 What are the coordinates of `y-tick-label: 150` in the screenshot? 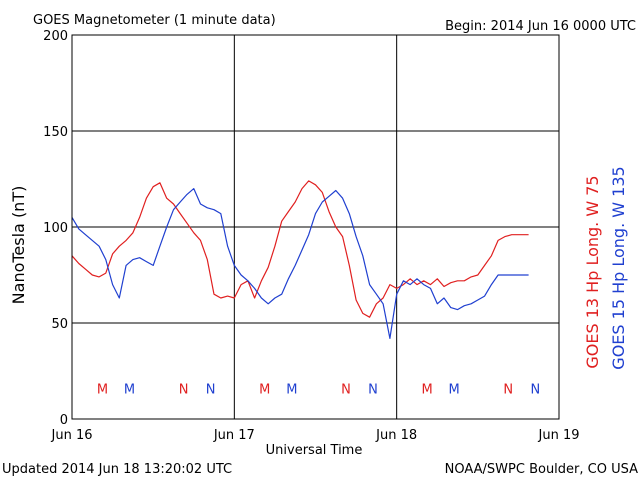 It's located at (55, 132).